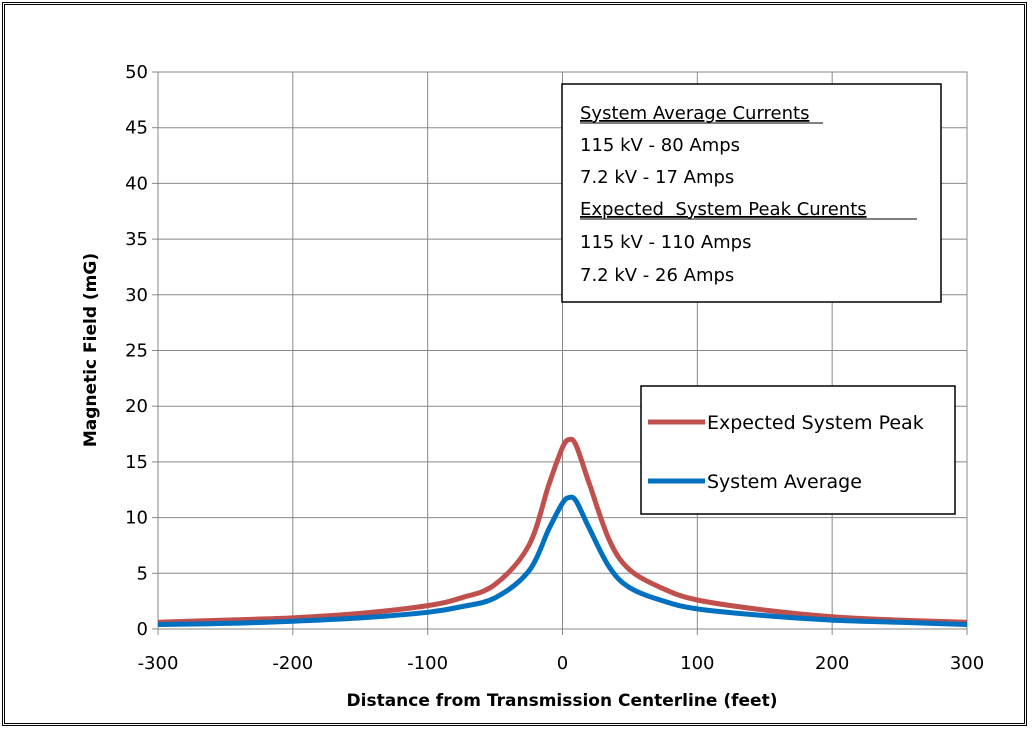 The image size is (1033, 732). What do you see at coordinates (665, 242) in the screenshot?
I see `info-line-115kv-peak: 115 kV - 110 Amps` at bounding box center [665, 242].